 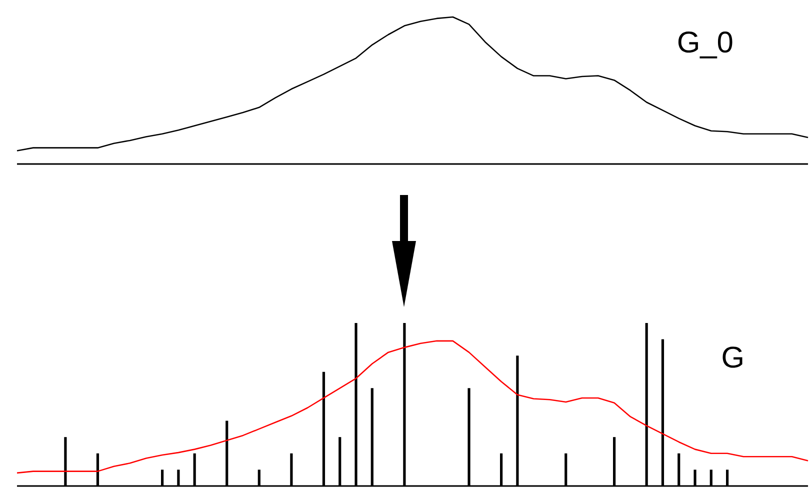 What do you see at coordinates (705, 45) in the screenshot?
I see `series-label: G_0` at bounding box center [705, 45].